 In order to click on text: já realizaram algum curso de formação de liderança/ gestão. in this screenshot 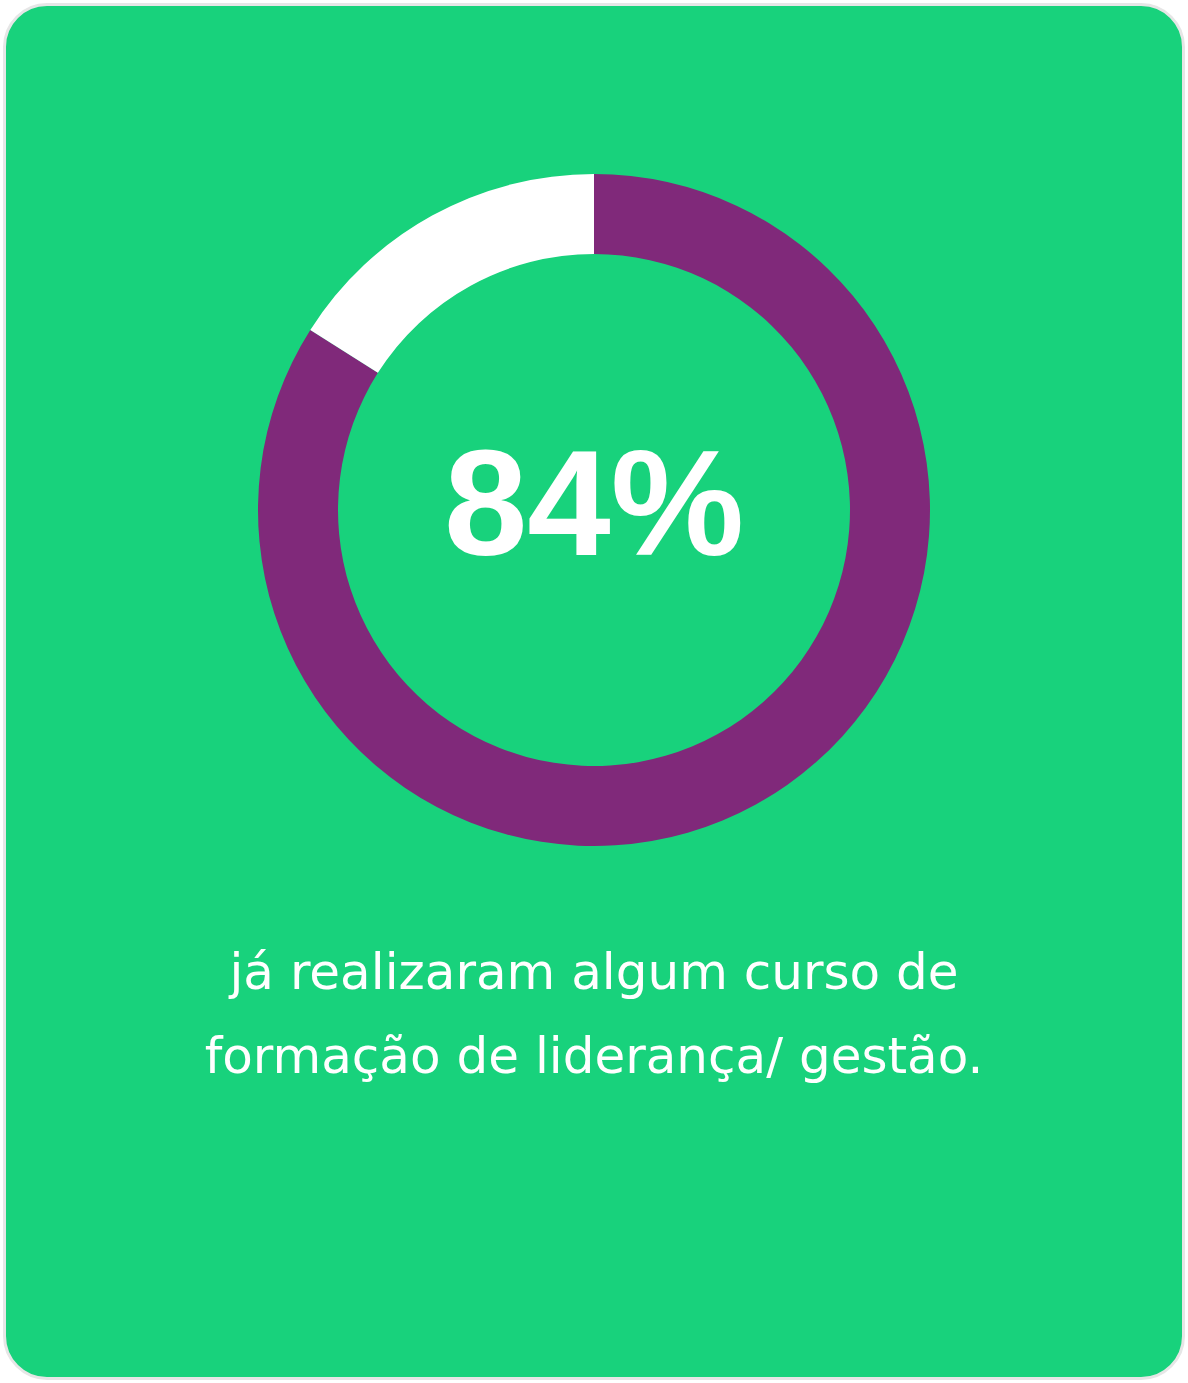, I will do `click(594, 1014)`.